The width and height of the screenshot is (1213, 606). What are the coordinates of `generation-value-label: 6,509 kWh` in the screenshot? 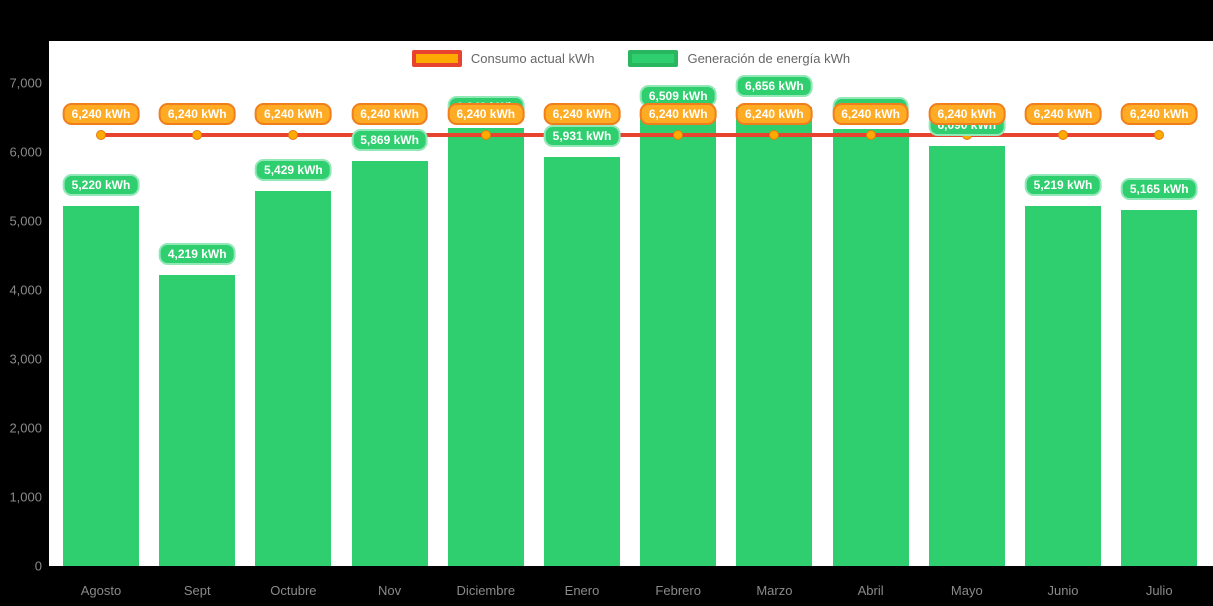 It's located at (678, 95).